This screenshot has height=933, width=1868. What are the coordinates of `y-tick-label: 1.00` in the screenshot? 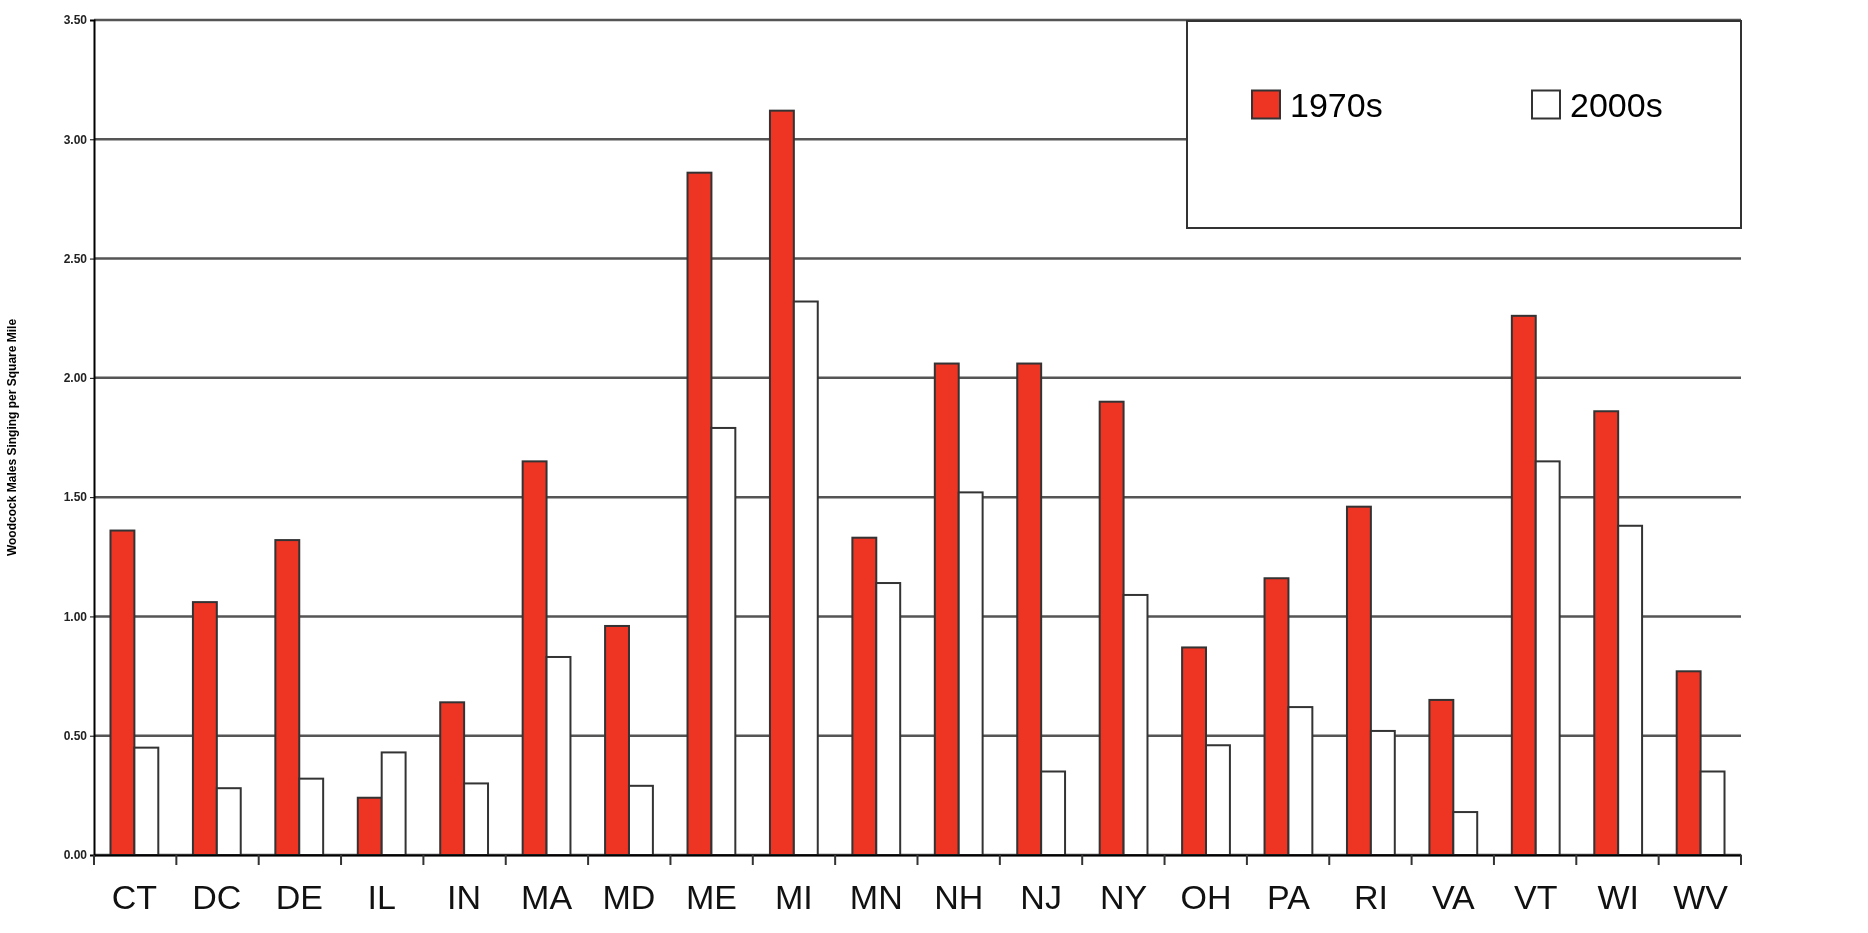 It's located at (75, 616).